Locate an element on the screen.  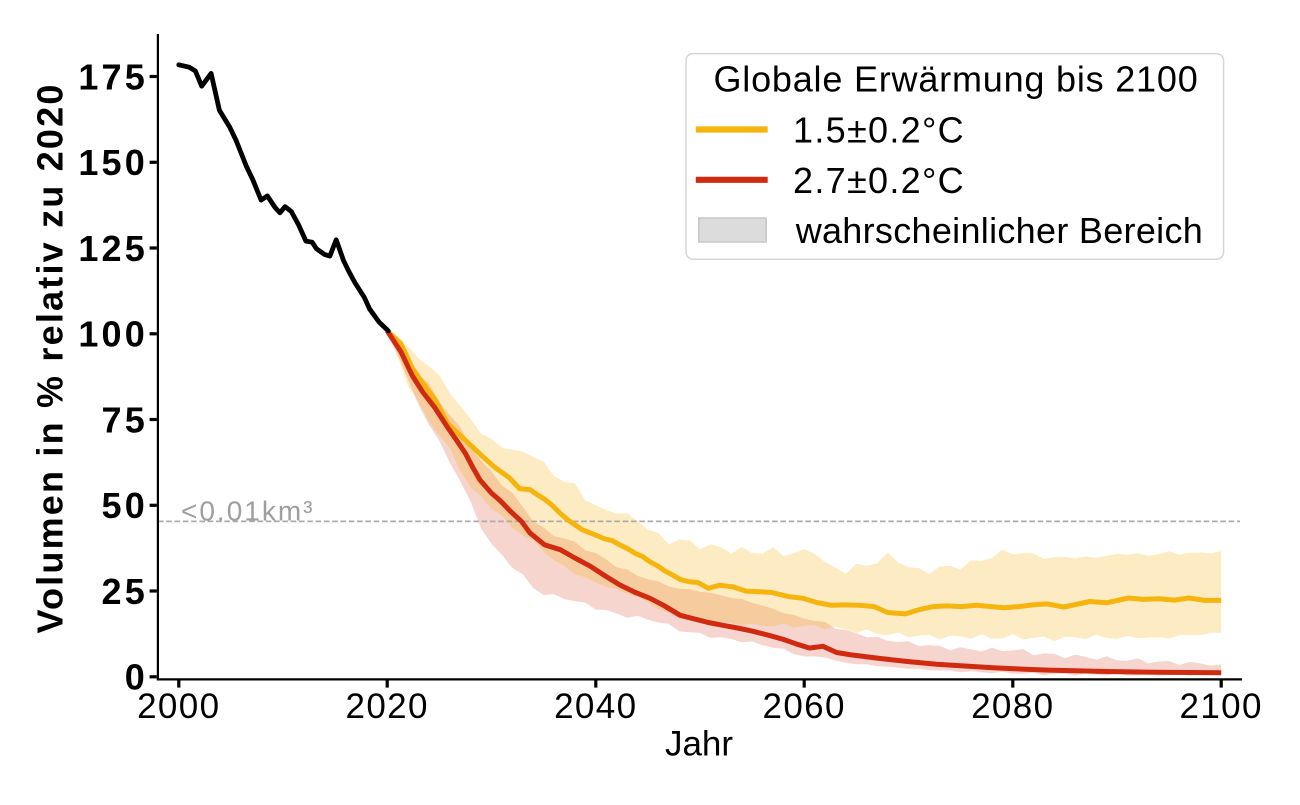
svg-text: 25 is located at coordinates (125, 591).